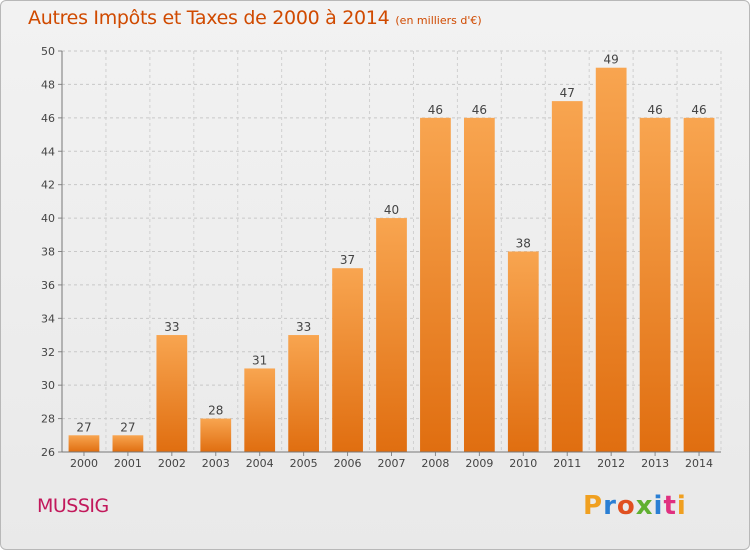 Image resolution: width=750 pixels, height=550 pixels. I want to click on y-tick-label: 50, so click(48, 51).